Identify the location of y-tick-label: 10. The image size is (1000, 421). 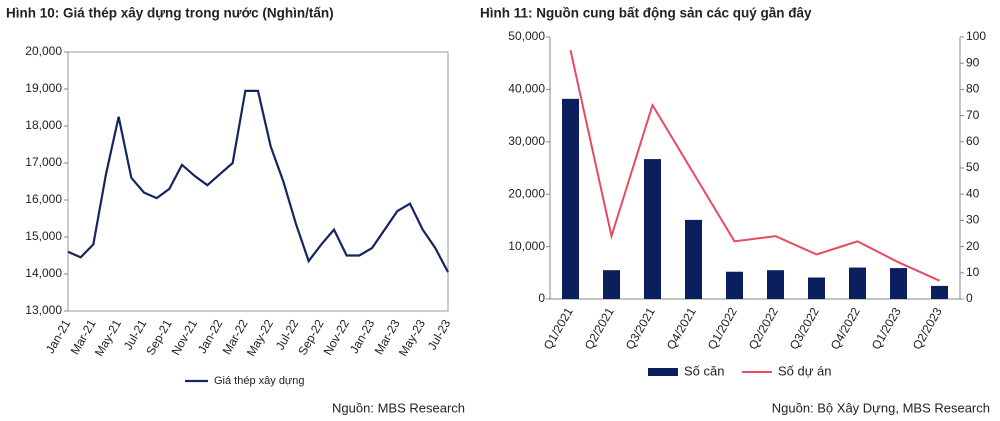
(973, 272).